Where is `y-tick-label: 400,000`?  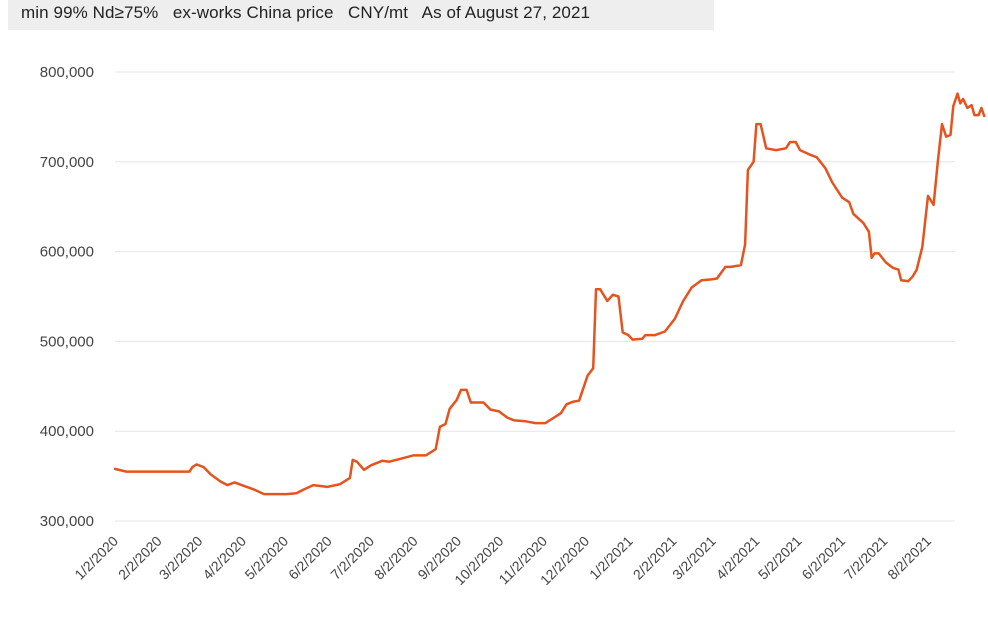
y-tick-label: 400,000 is located at coordinates (67, 431).